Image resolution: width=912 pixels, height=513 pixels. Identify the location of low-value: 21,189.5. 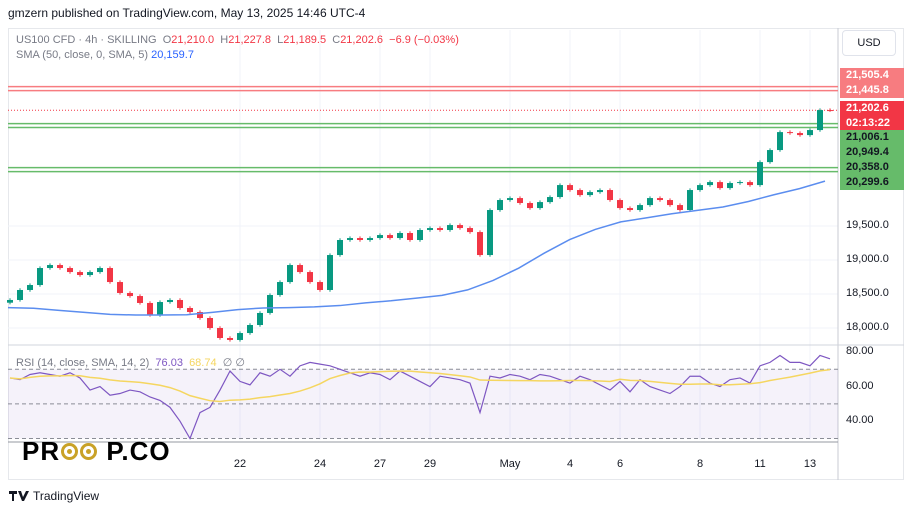
(305, 40).